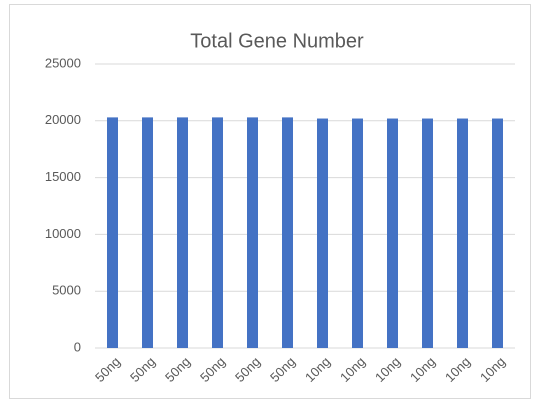 This screenshot has width=541, height=402. I want to click on y-tick-label: 15000, so click(63, 176).